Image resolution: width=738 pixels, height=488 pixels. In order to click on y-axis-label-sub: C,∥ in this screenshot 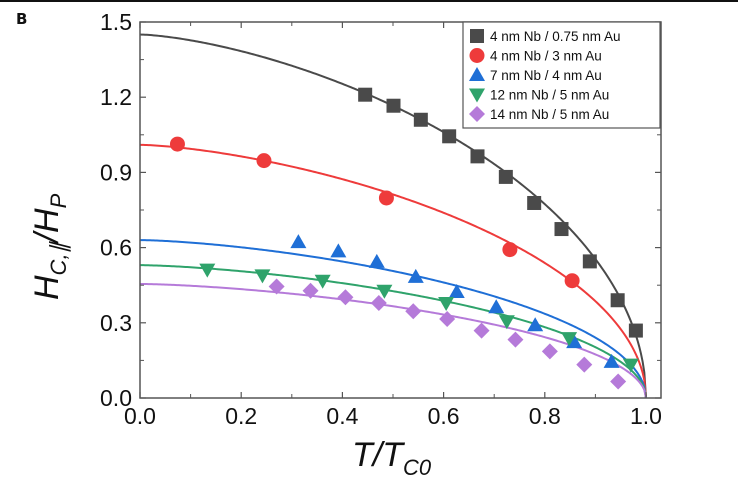, I will do `click(58, 257)`.